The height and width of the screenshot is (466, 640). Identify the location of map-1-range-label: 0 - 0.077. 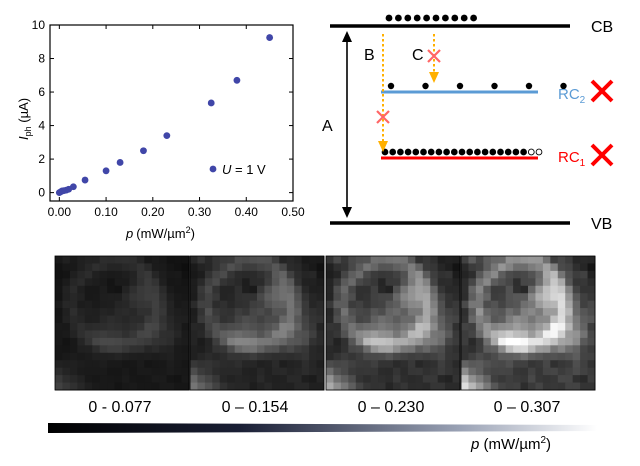
(119, 407).